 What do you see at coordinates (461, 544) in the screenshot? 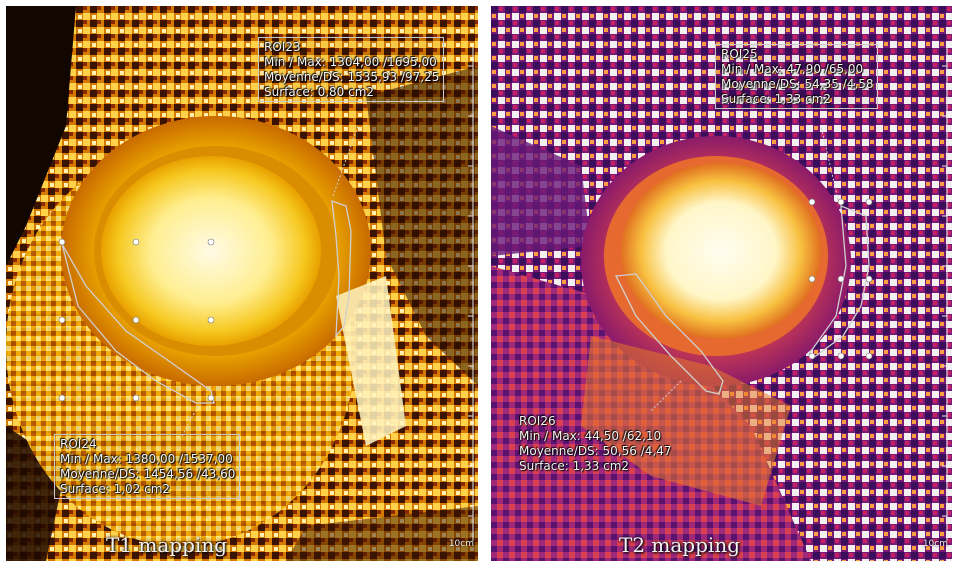
I see `t1-scale-label: 10cm` at bounding box center [461, 544].